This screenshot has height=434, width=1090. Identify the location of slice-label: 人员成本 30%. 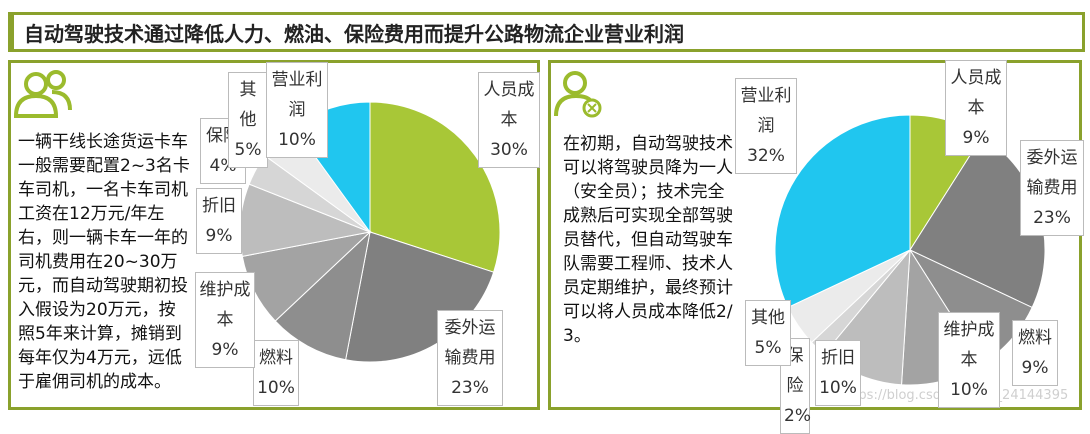
(509, 120).